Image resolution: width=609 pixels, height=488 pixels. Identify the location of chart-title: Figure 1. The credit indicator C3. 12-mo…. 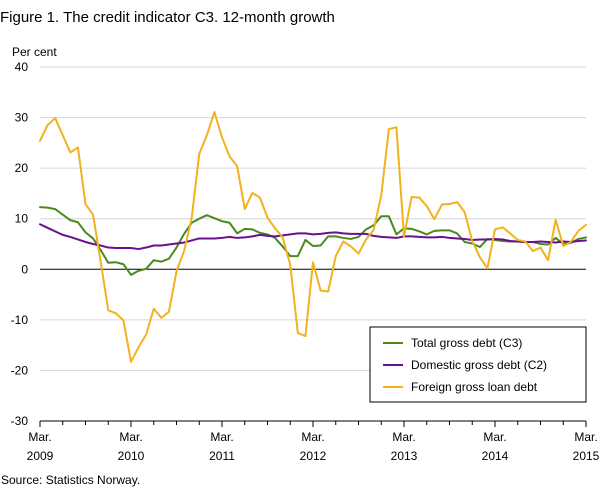
(167, 17).